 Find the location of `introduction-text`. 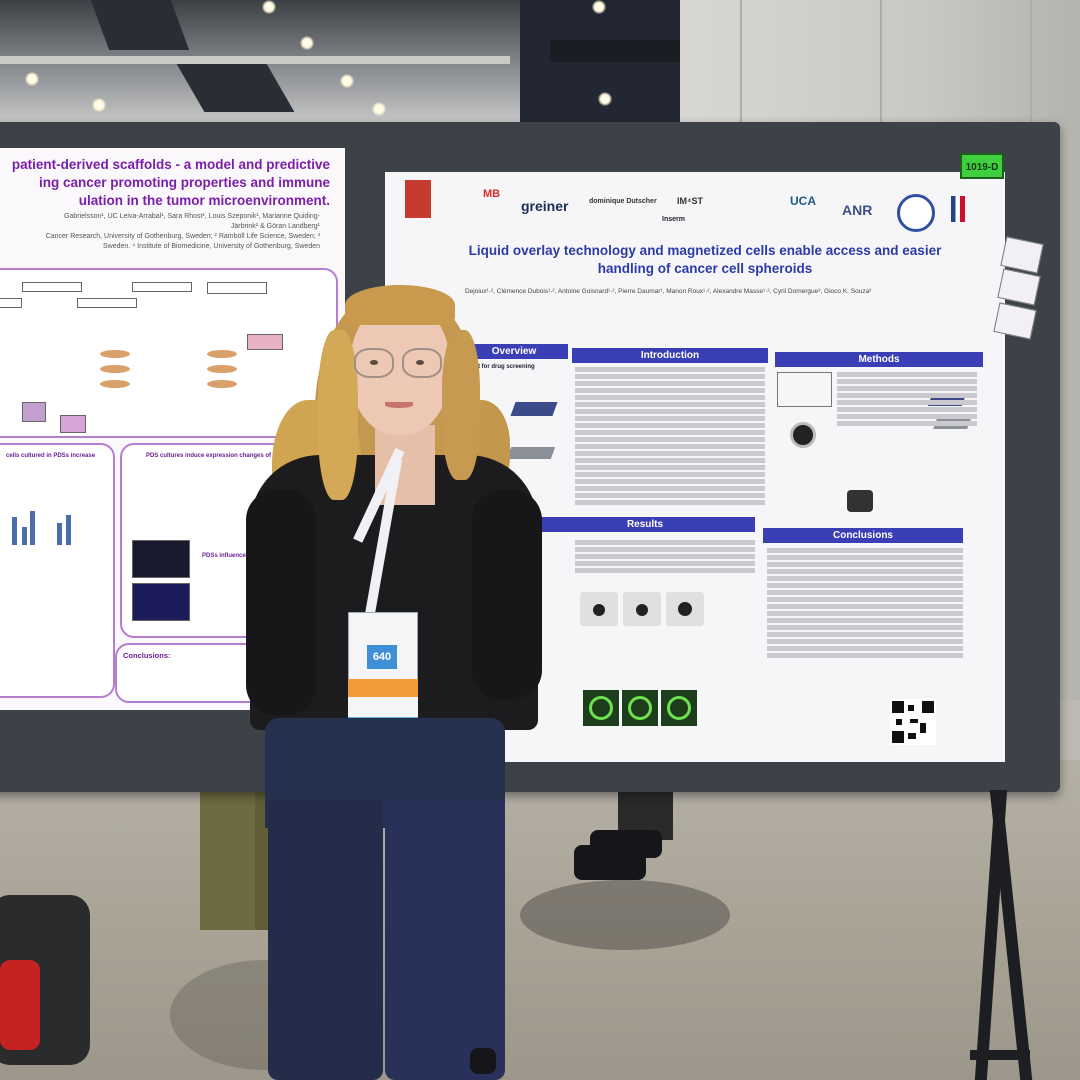

introduction-text is located at coordinates (670, 439).